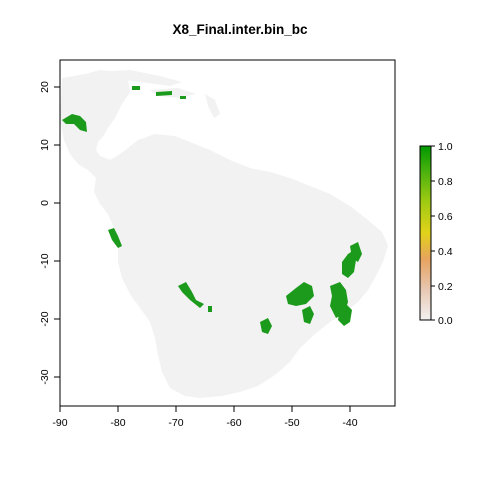 This screenshot has height=480, width=480. What do you see at coordinates (266, 326) in the screenshot?
I see `presence-paraguay` at bounding box center [266, 326].